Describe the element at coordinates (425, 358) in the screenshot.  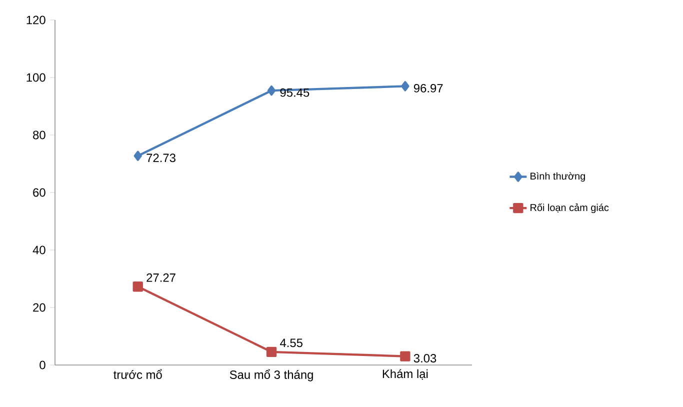
I see `data-label: 3.03` at that location.